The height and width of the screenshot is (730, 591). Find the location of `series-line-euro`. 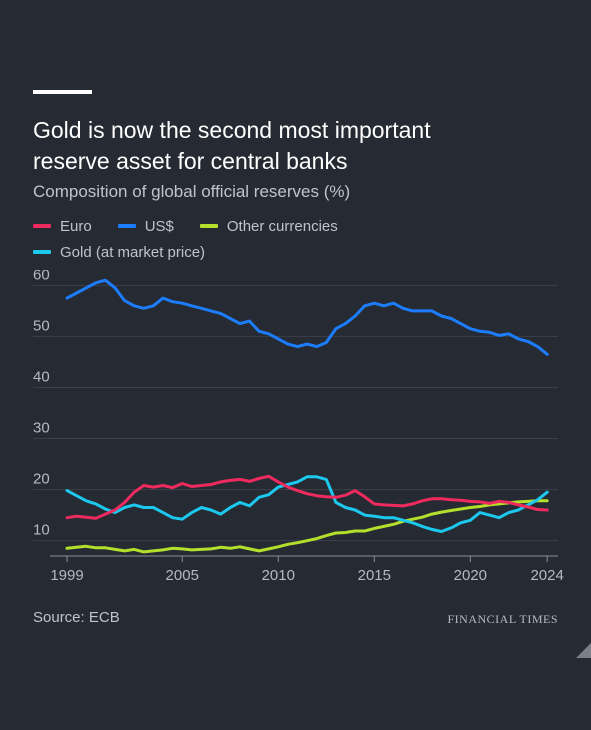

series-line-euro is located at coordinates (307, 497).